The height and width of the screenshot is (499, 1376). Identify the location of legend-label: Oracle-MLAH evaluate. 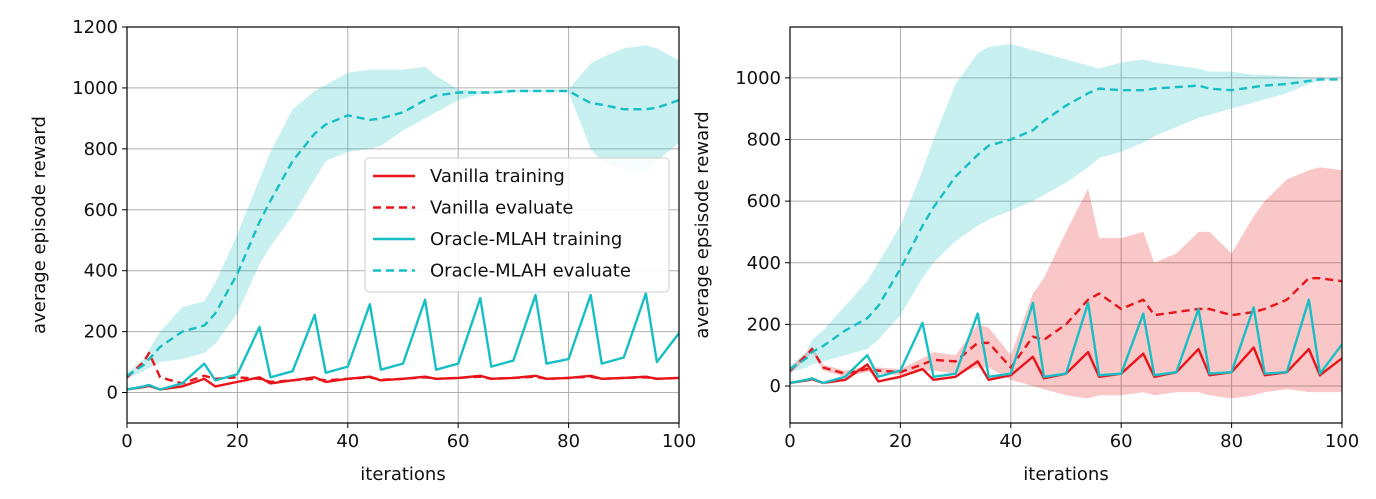
(530, 271).